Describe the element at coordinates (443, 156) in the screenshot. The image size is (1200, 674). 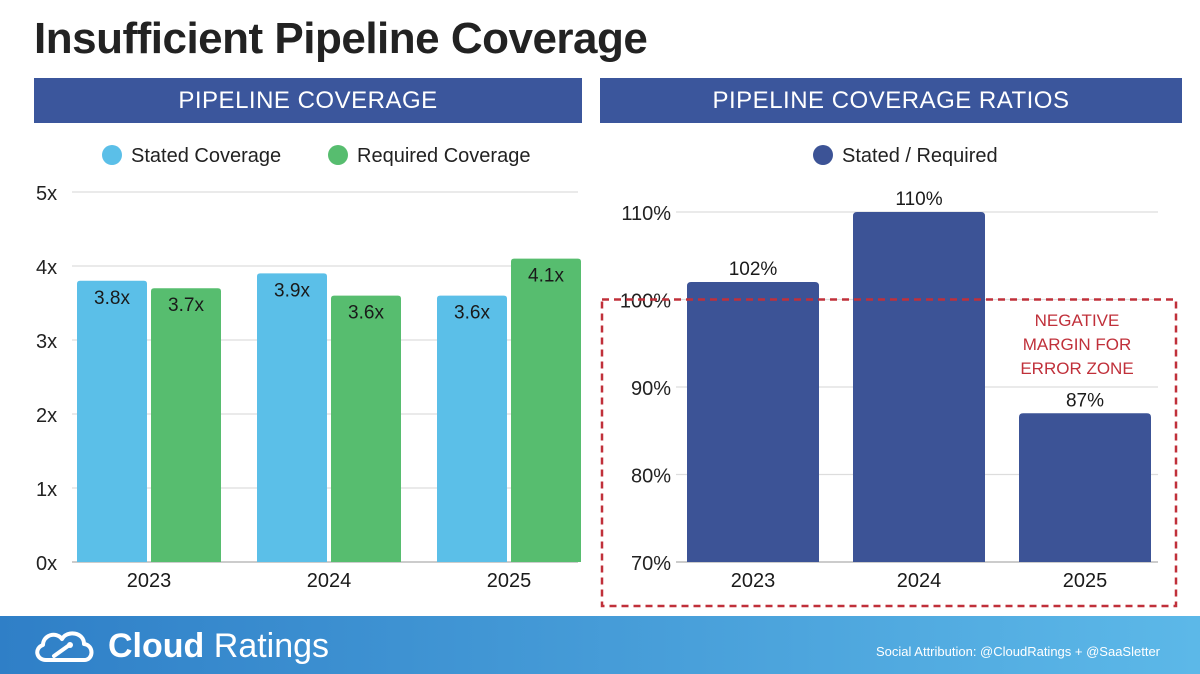
I see `legend-label: Required Coverage` at that location.